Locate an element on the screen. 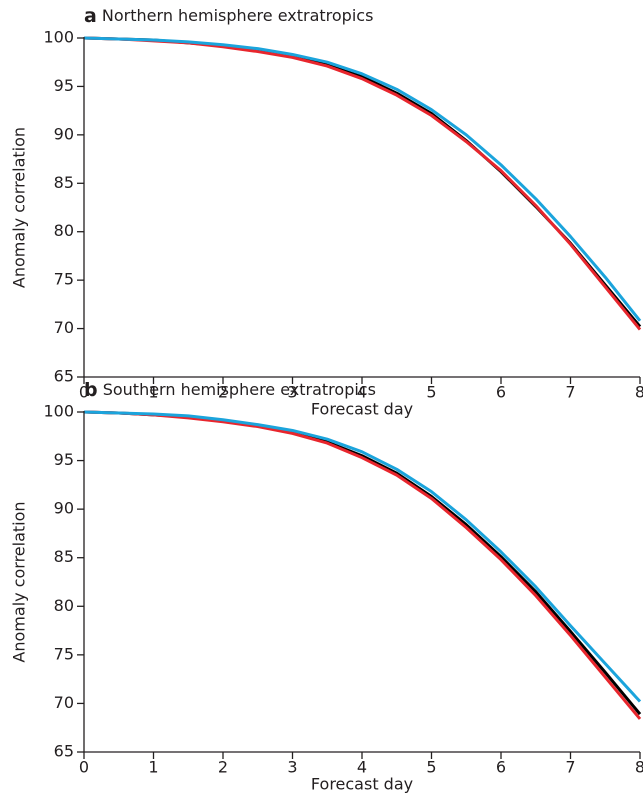 The height and width of the screenshot is (801, 643). title-text: Southern hemisphere extratropics is located at coordinates (239, 389).